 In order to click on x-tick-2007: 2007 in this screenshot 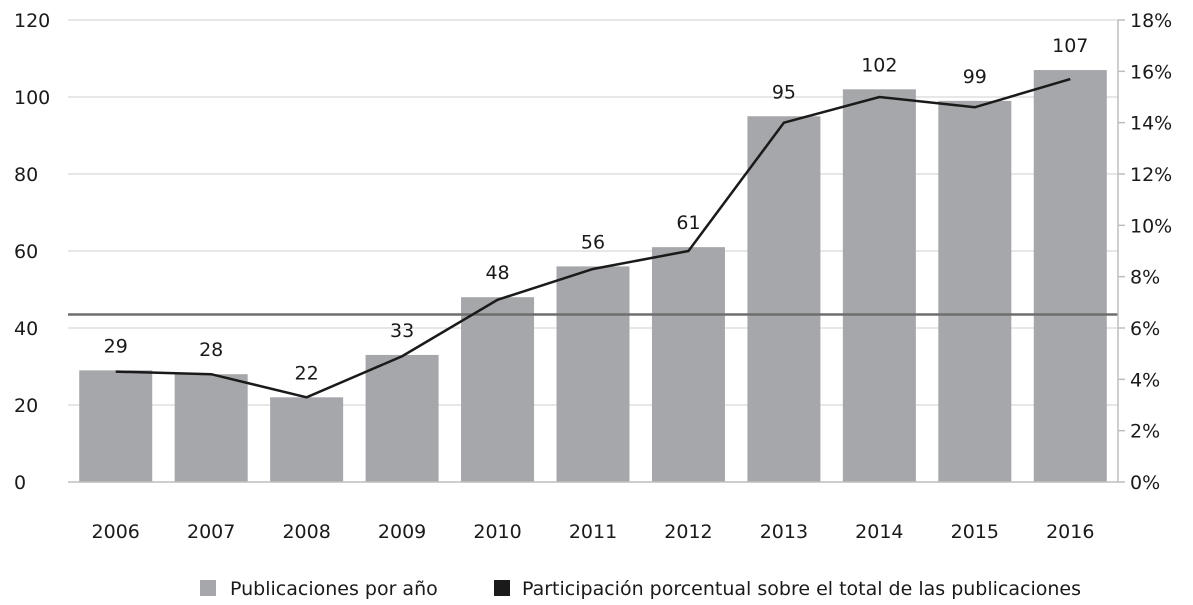, I will do `click(211, 532)`.